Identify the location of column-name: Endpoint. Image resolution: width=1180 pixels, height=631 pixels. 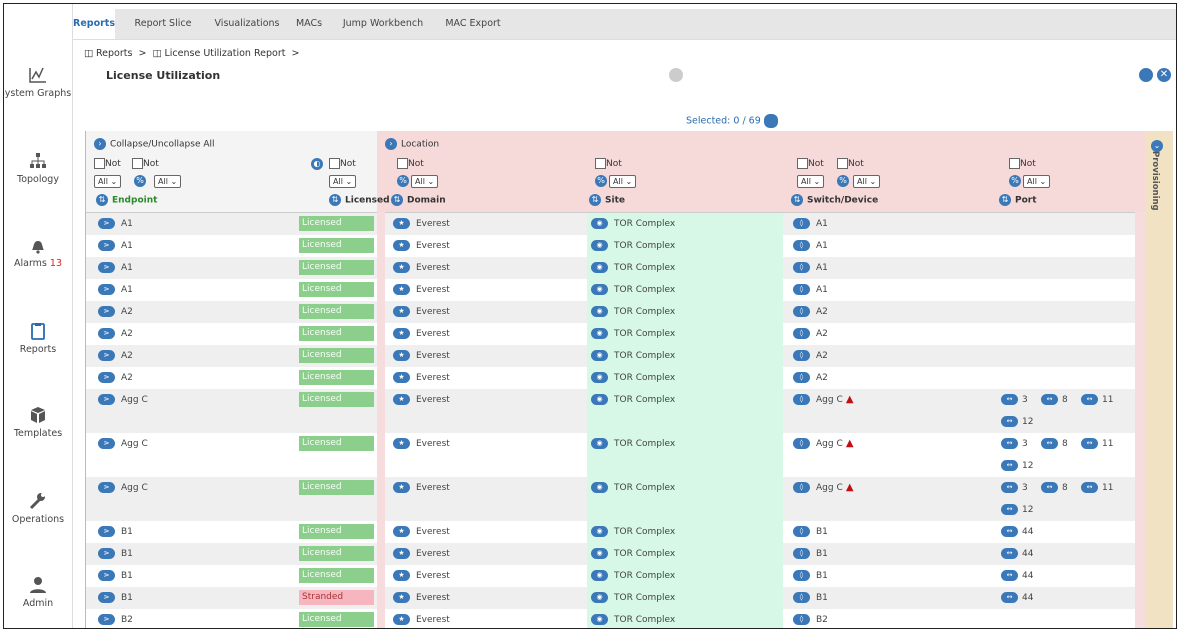
(135, 200).